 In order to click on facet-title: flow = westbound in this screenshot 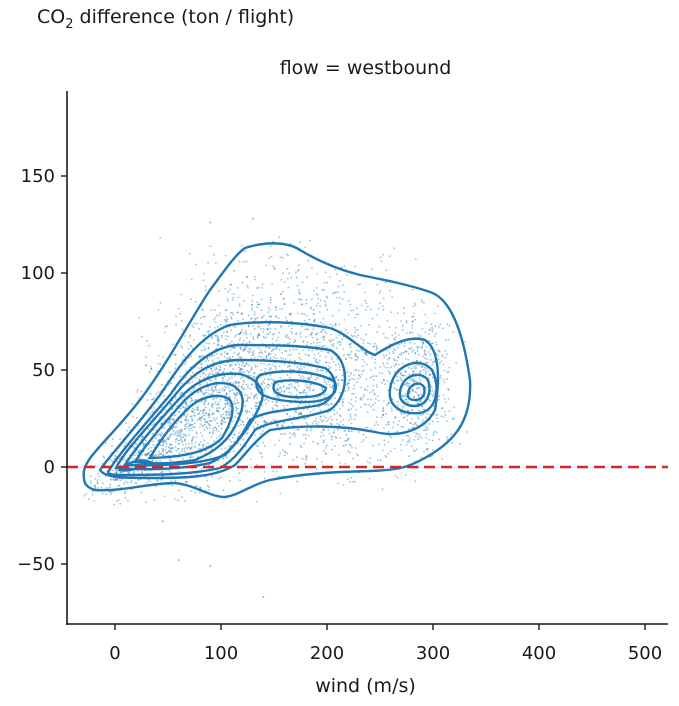, I will do `click(365, 68)`.